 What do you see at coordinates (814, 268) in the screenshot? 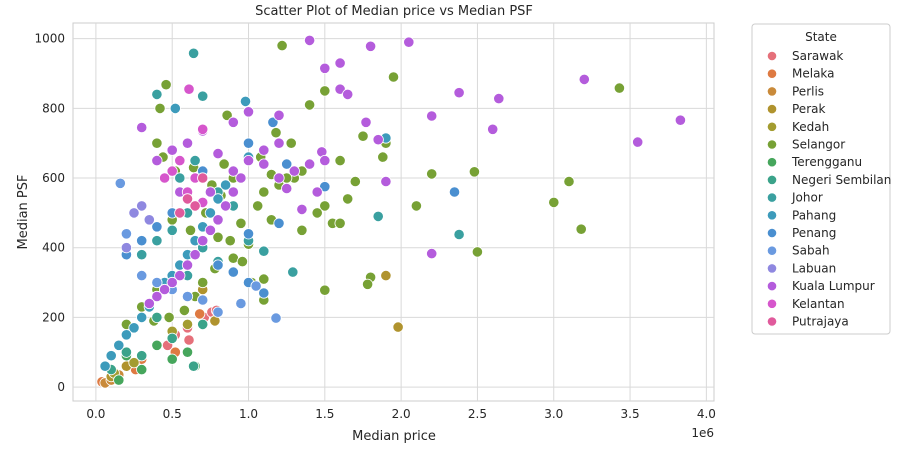
I see `legend-label: Labuan` at bounding box center [814, 268].